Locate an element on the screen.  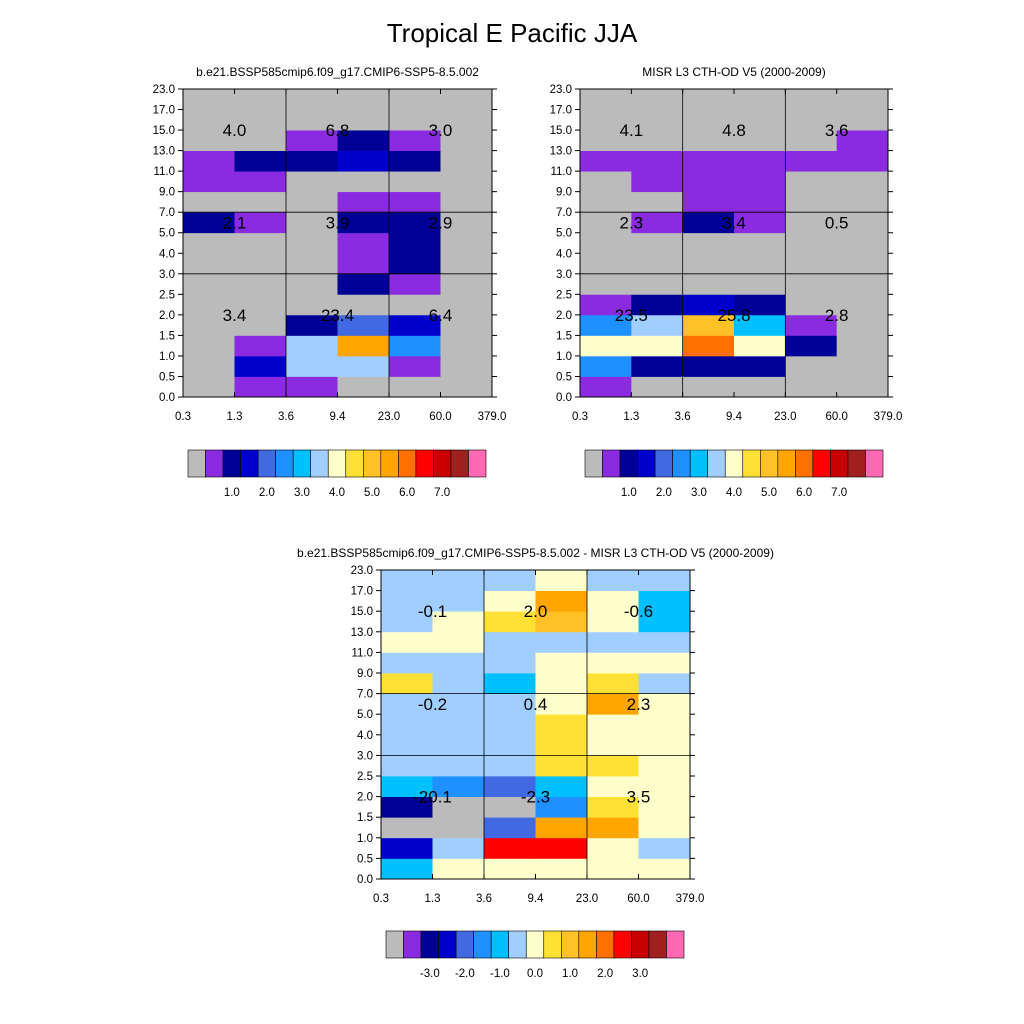
colorbar-label: 6.0 is located at coordinates (804, 493).